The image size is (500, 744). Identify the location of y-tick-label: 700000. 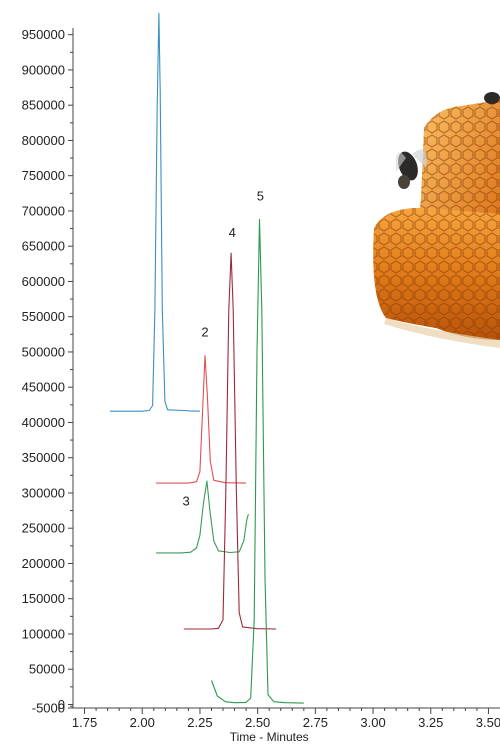
(43, 210).